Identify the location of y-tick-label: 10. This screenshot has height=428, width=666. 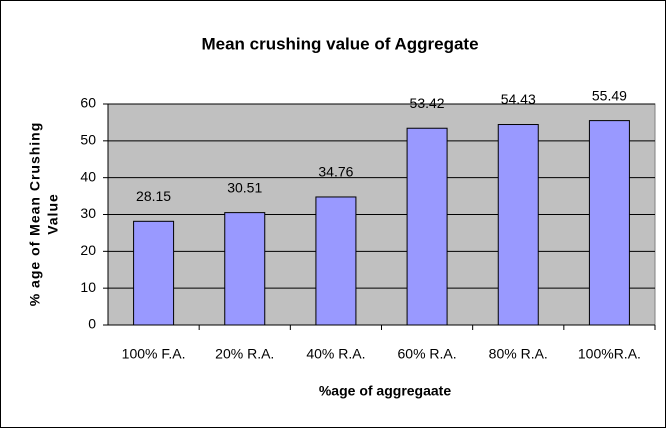
(88, 287).